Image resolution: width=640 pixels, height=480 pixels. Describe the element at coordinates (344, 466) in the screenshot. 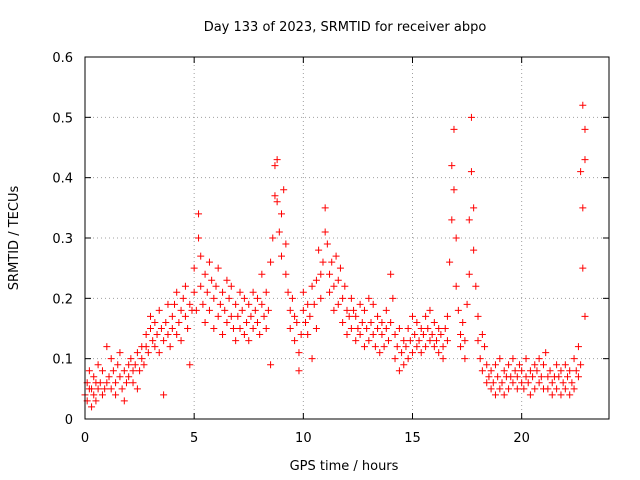

I see `x-axis-label: GPS time / hours` at that location.